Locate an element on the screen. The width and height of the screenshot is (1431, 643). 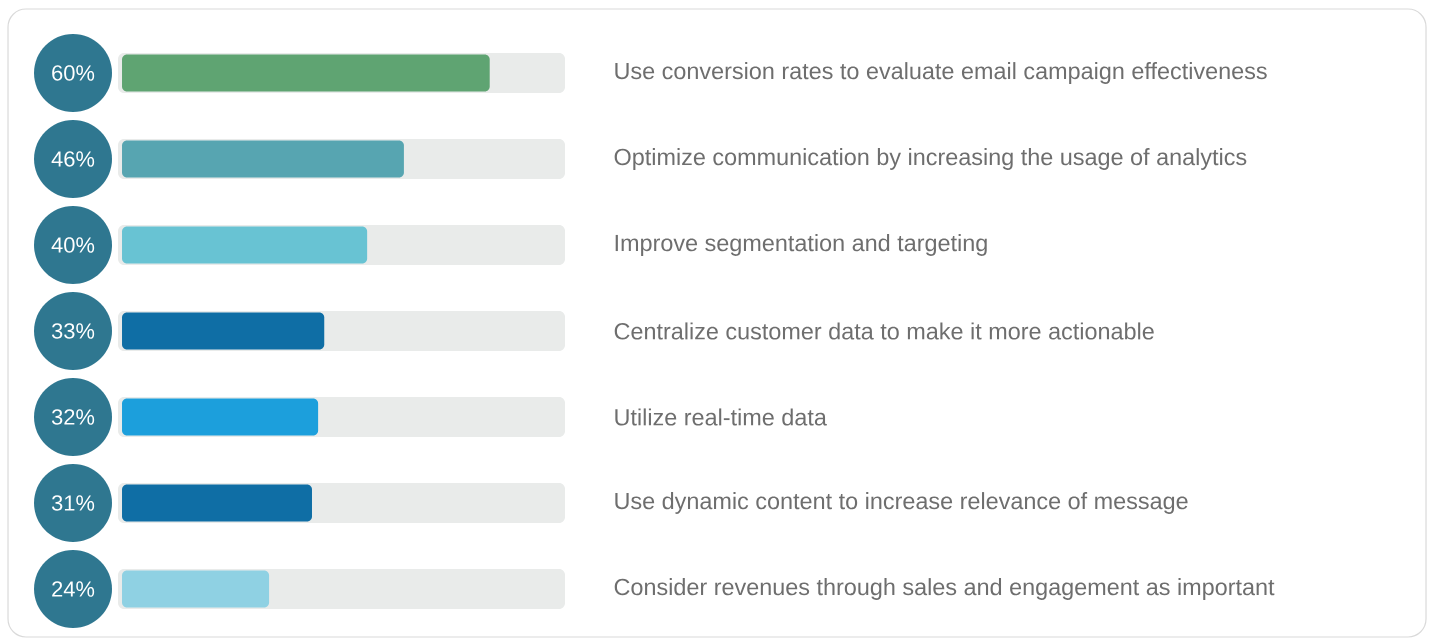
y-tick-label: Consider revenues through sales and engagement as important is located at coordinates (944, 589).